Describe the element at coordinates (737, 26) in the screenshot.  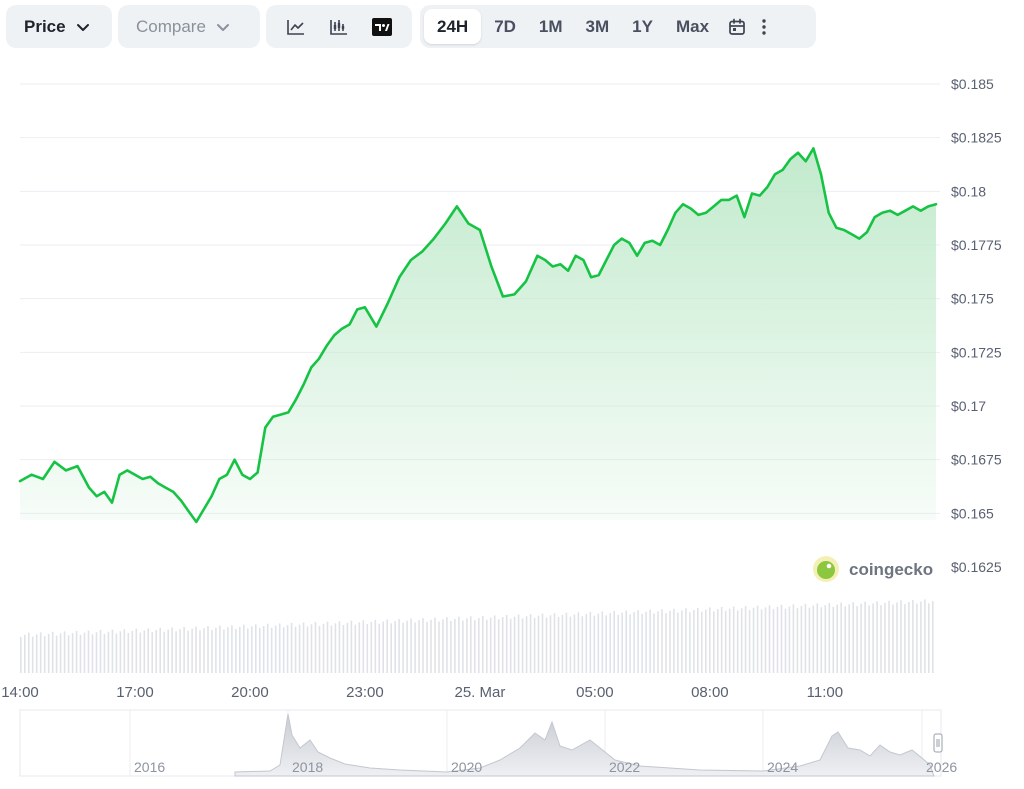
I see `calendar-button` at that location.